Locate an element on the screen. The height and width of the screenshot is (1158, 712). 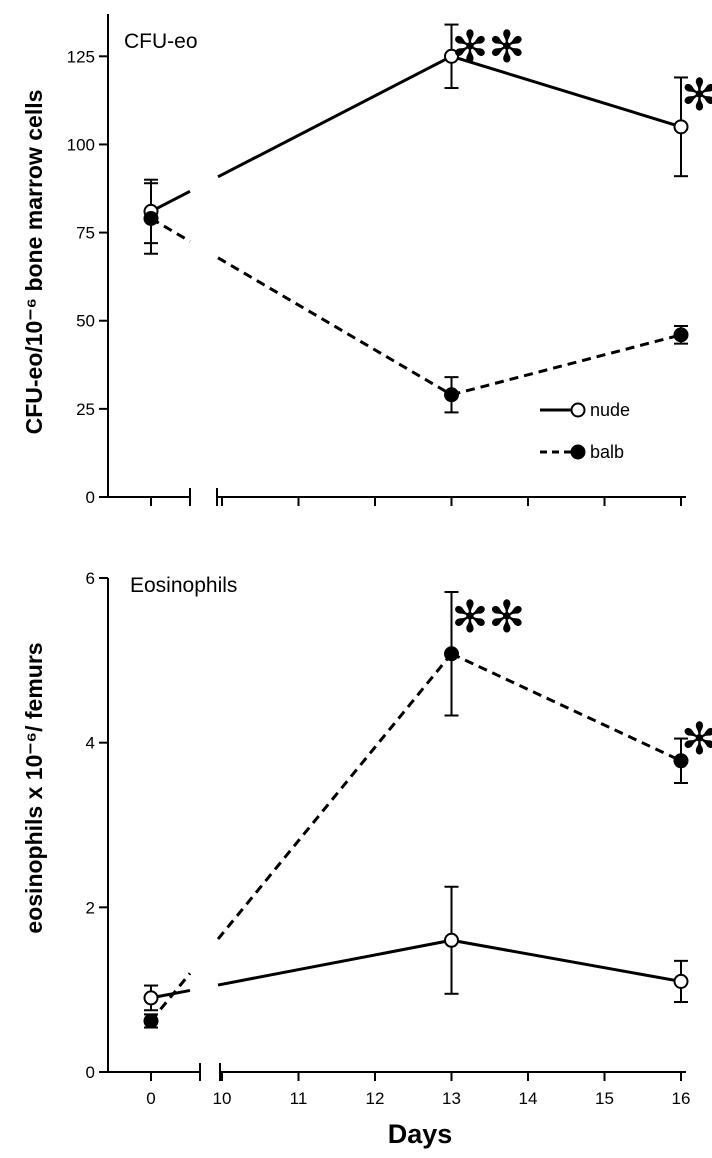
y-tick-label: 6 is located at coordinates (90, 578).